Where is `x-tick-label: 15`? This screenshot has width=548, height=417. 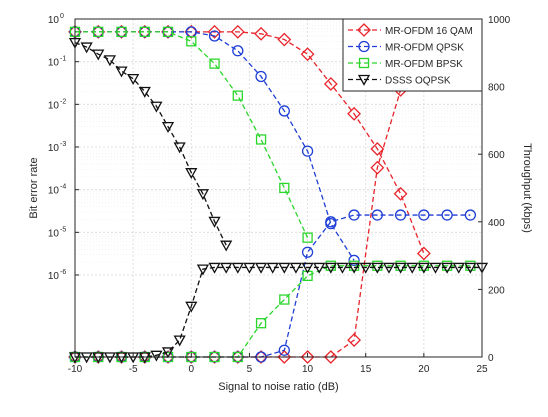 x-tick-label: 15 is located at coordinates (366, 369).